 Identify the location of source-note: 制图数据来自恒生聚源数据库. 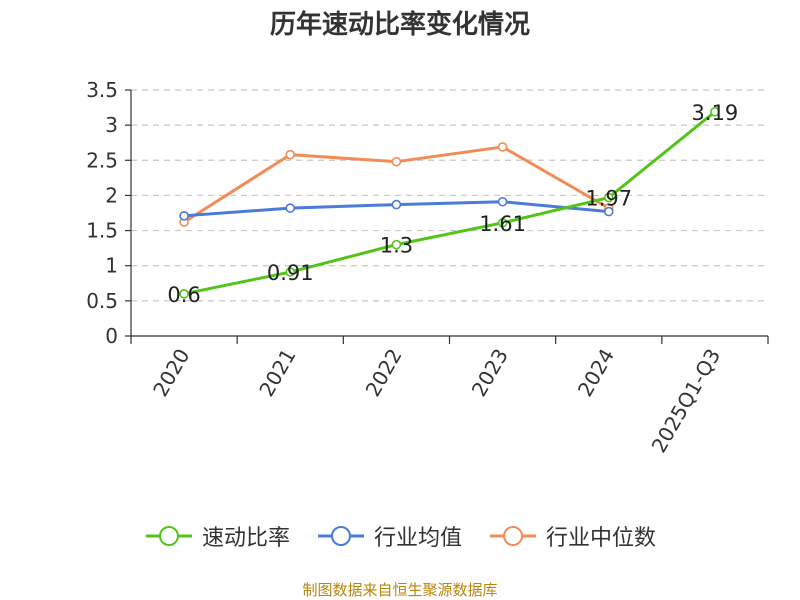
(400, 590).